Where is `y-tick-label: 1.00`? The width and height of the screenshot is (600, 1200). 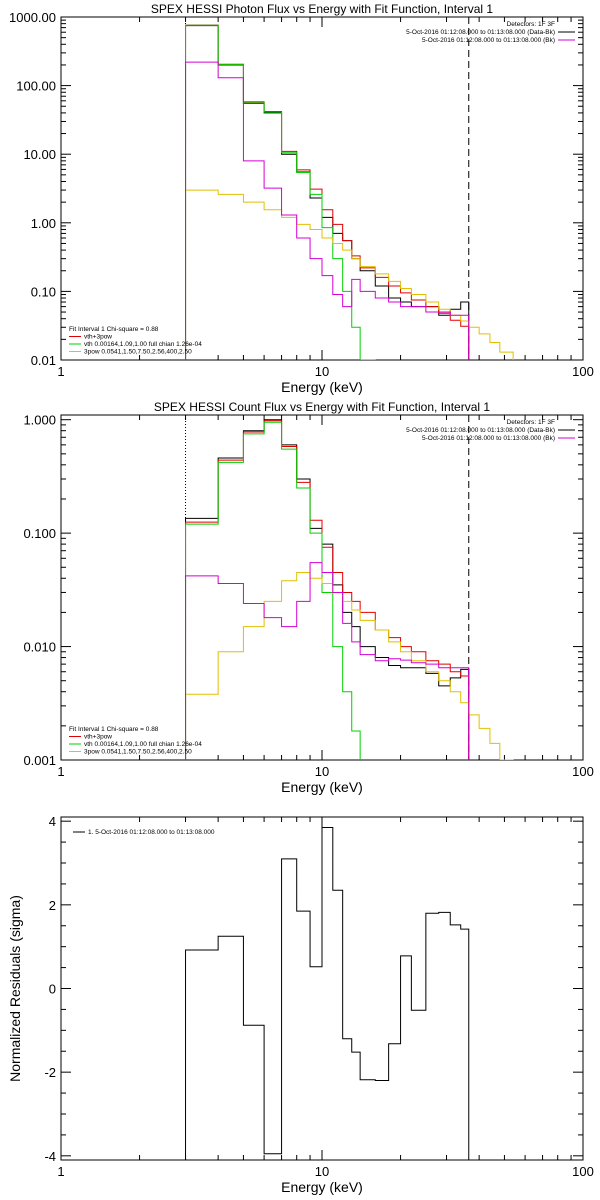
y-tick-label: 1.00 is located at coordinates (43, 223).